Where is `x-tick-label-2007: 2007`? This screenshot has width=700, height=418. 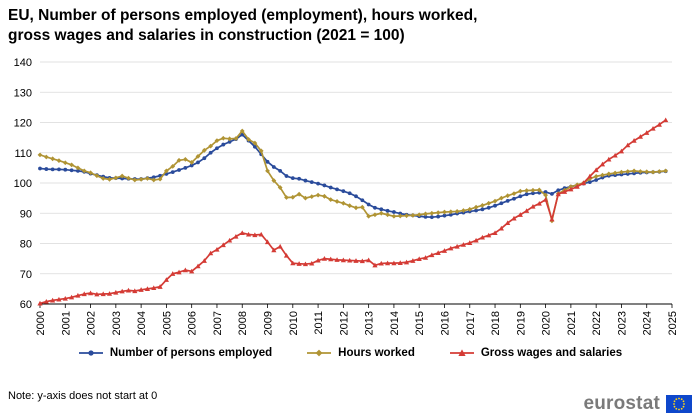 x-tick-label-2007: 2007 is located at coordinates (218, 323).